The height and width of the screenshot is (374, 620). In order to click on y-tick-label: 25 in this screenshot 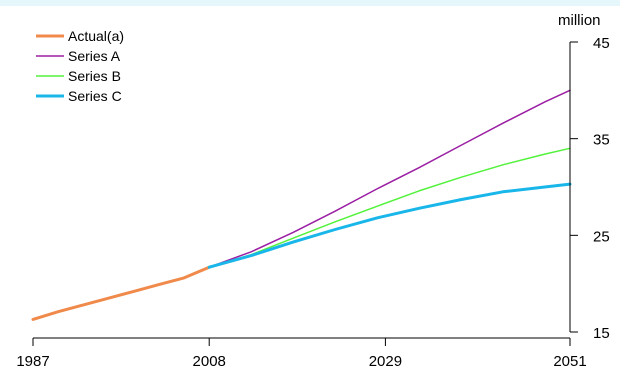, I will do `click(601, 236)`.